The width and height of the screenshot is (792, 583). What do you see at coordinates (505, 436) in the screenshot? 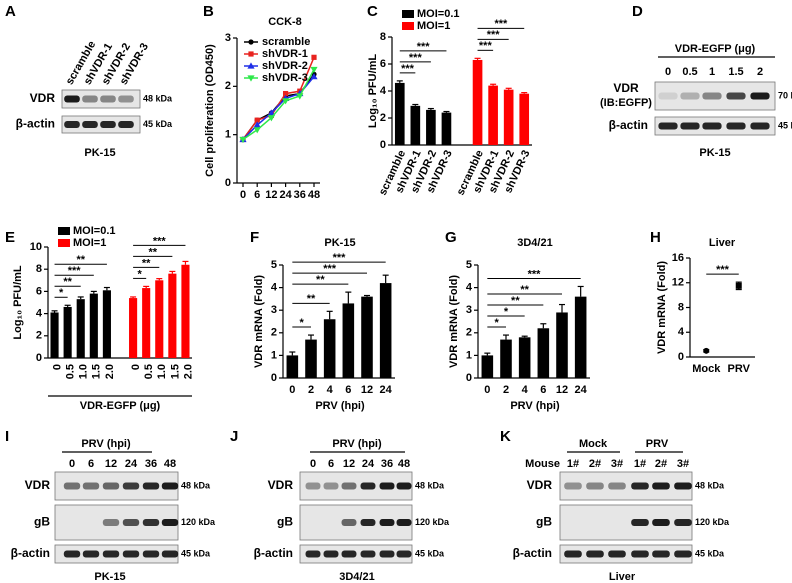
I see `panel-letter: K` at bounding box center [505, 436].